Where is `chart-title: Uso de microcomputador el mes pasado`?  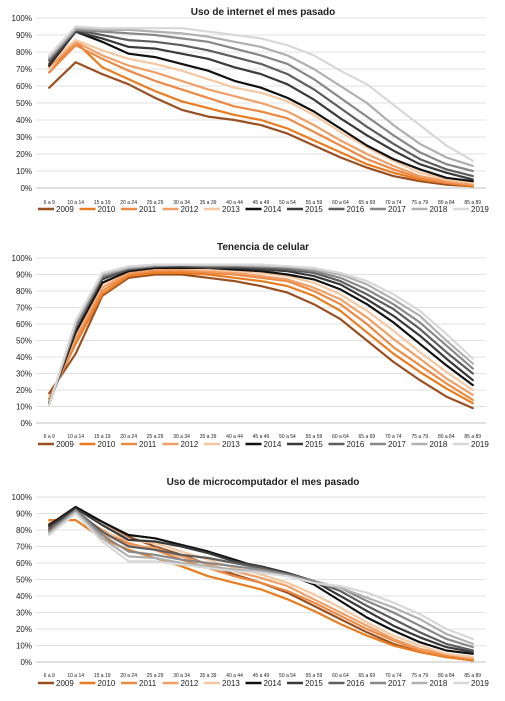 chart-title: Uso de microcomputador el mes pasado is located at coordinates (263, 482).